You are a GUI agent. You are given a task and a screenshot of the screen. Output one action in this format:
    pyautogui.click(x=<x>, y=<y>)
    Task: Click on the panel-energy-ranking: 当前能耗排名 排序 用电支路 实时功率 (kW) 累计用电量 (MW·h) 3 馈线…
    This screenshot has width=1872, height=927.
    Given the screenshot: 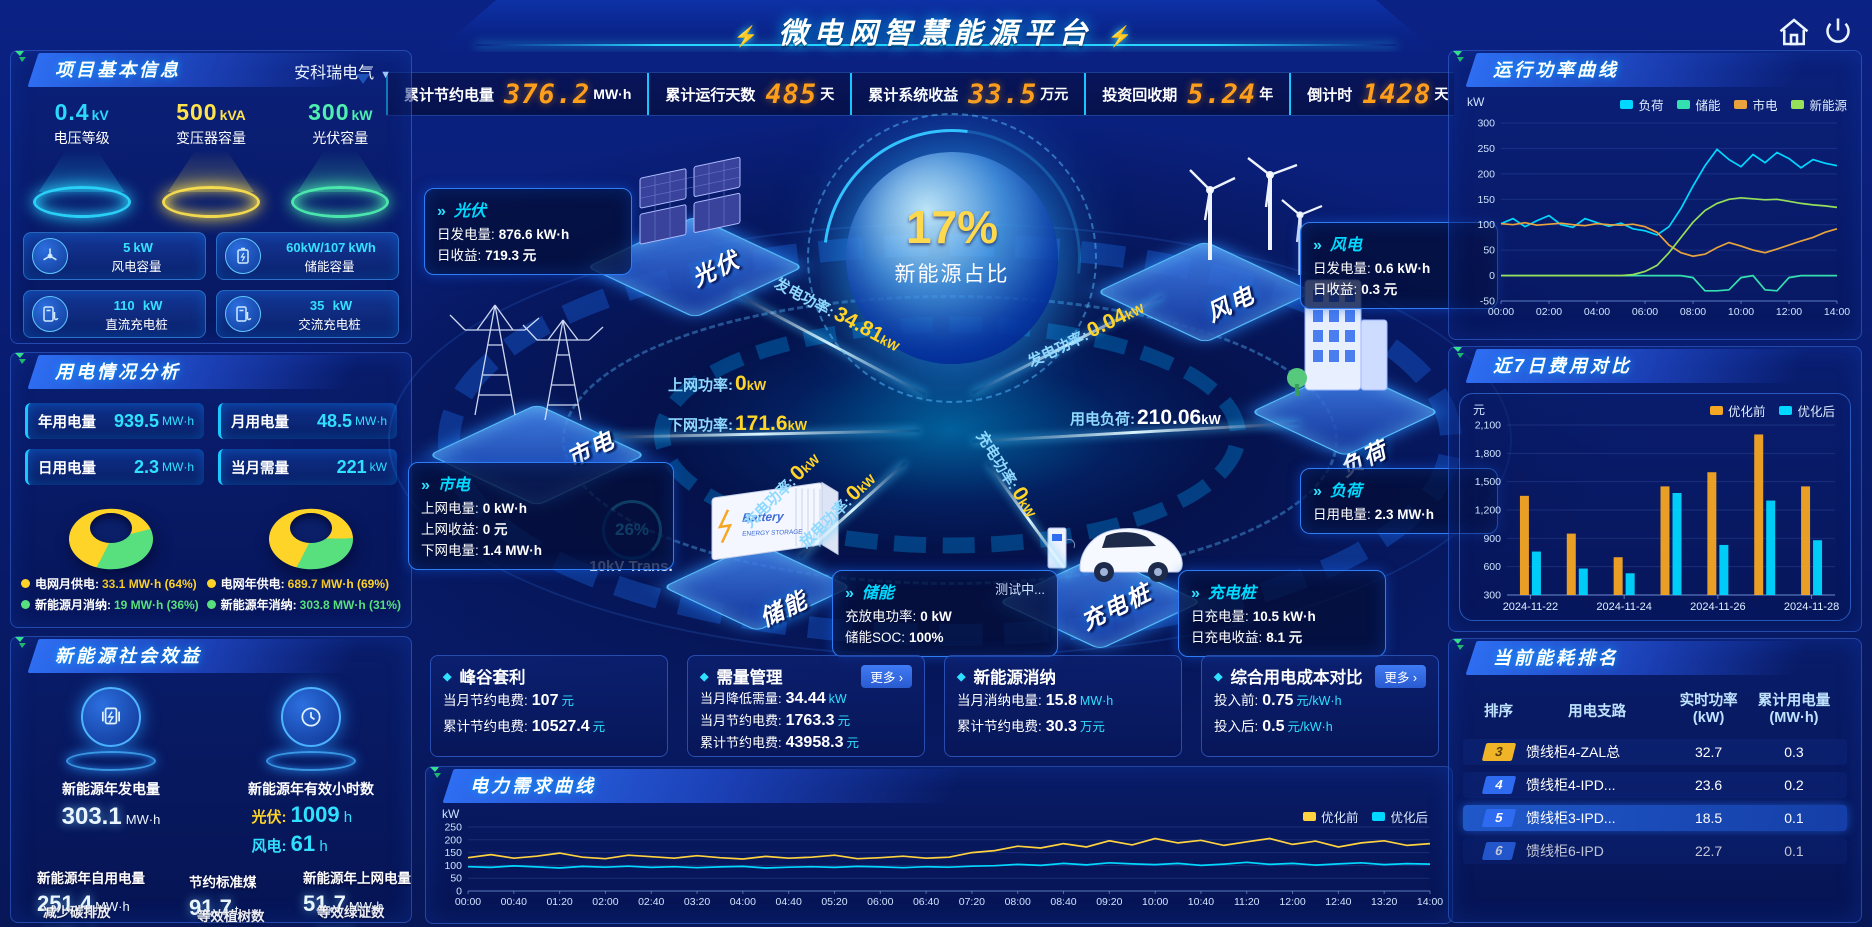 What is the action you would take?
    pyautogui.click(x=1655, y=780)
    